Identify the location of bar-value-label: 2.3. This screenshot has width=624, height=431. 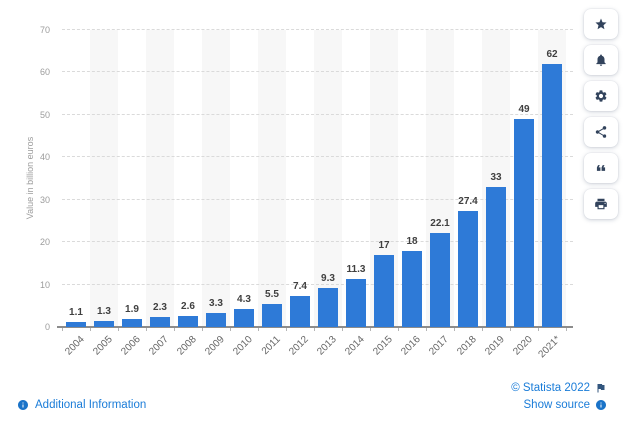
(160, 308).